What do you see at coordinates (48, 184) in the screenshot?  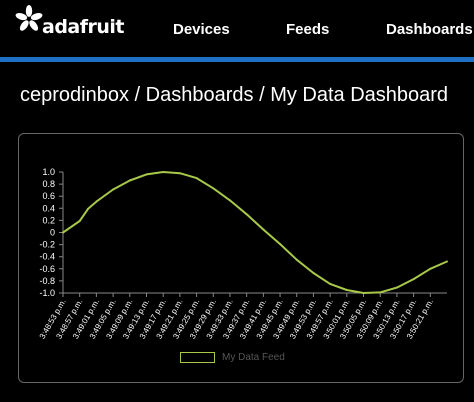 I see `y-tick-label: 0.8` at bounding box center [48, 184].